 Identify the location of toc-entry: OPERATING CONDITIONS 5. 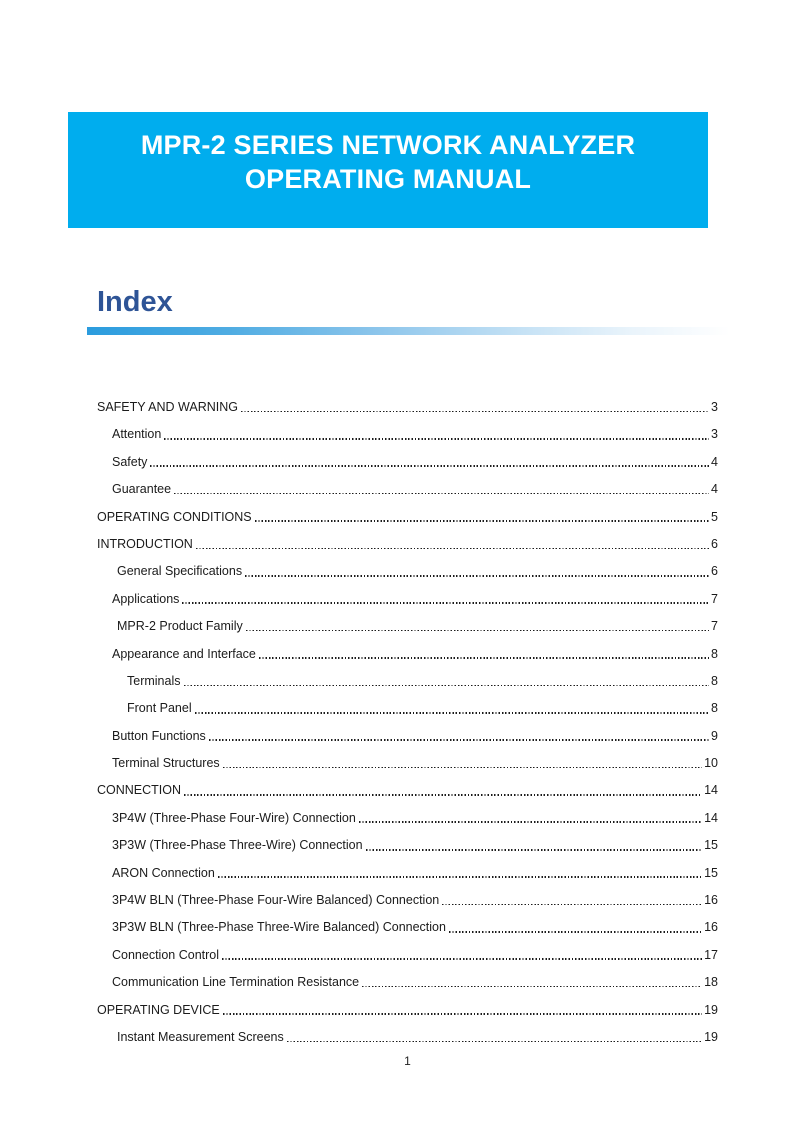
(407, 522).